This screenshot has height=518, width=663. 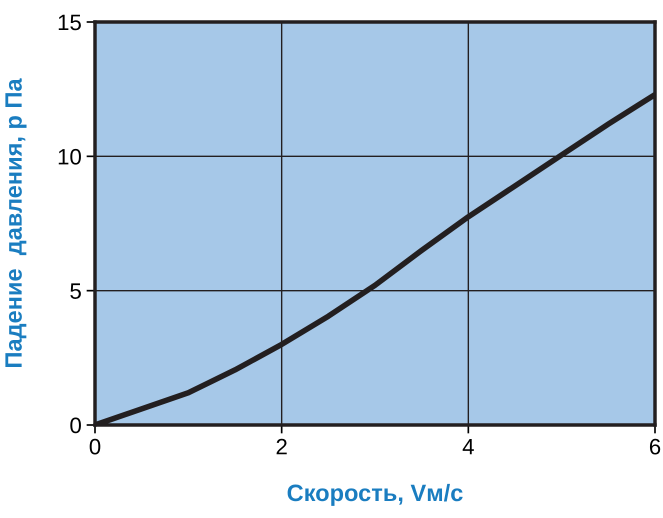 I want to click on x-axis-title: Скорость, Vм/с, so click(x=375, y=495).